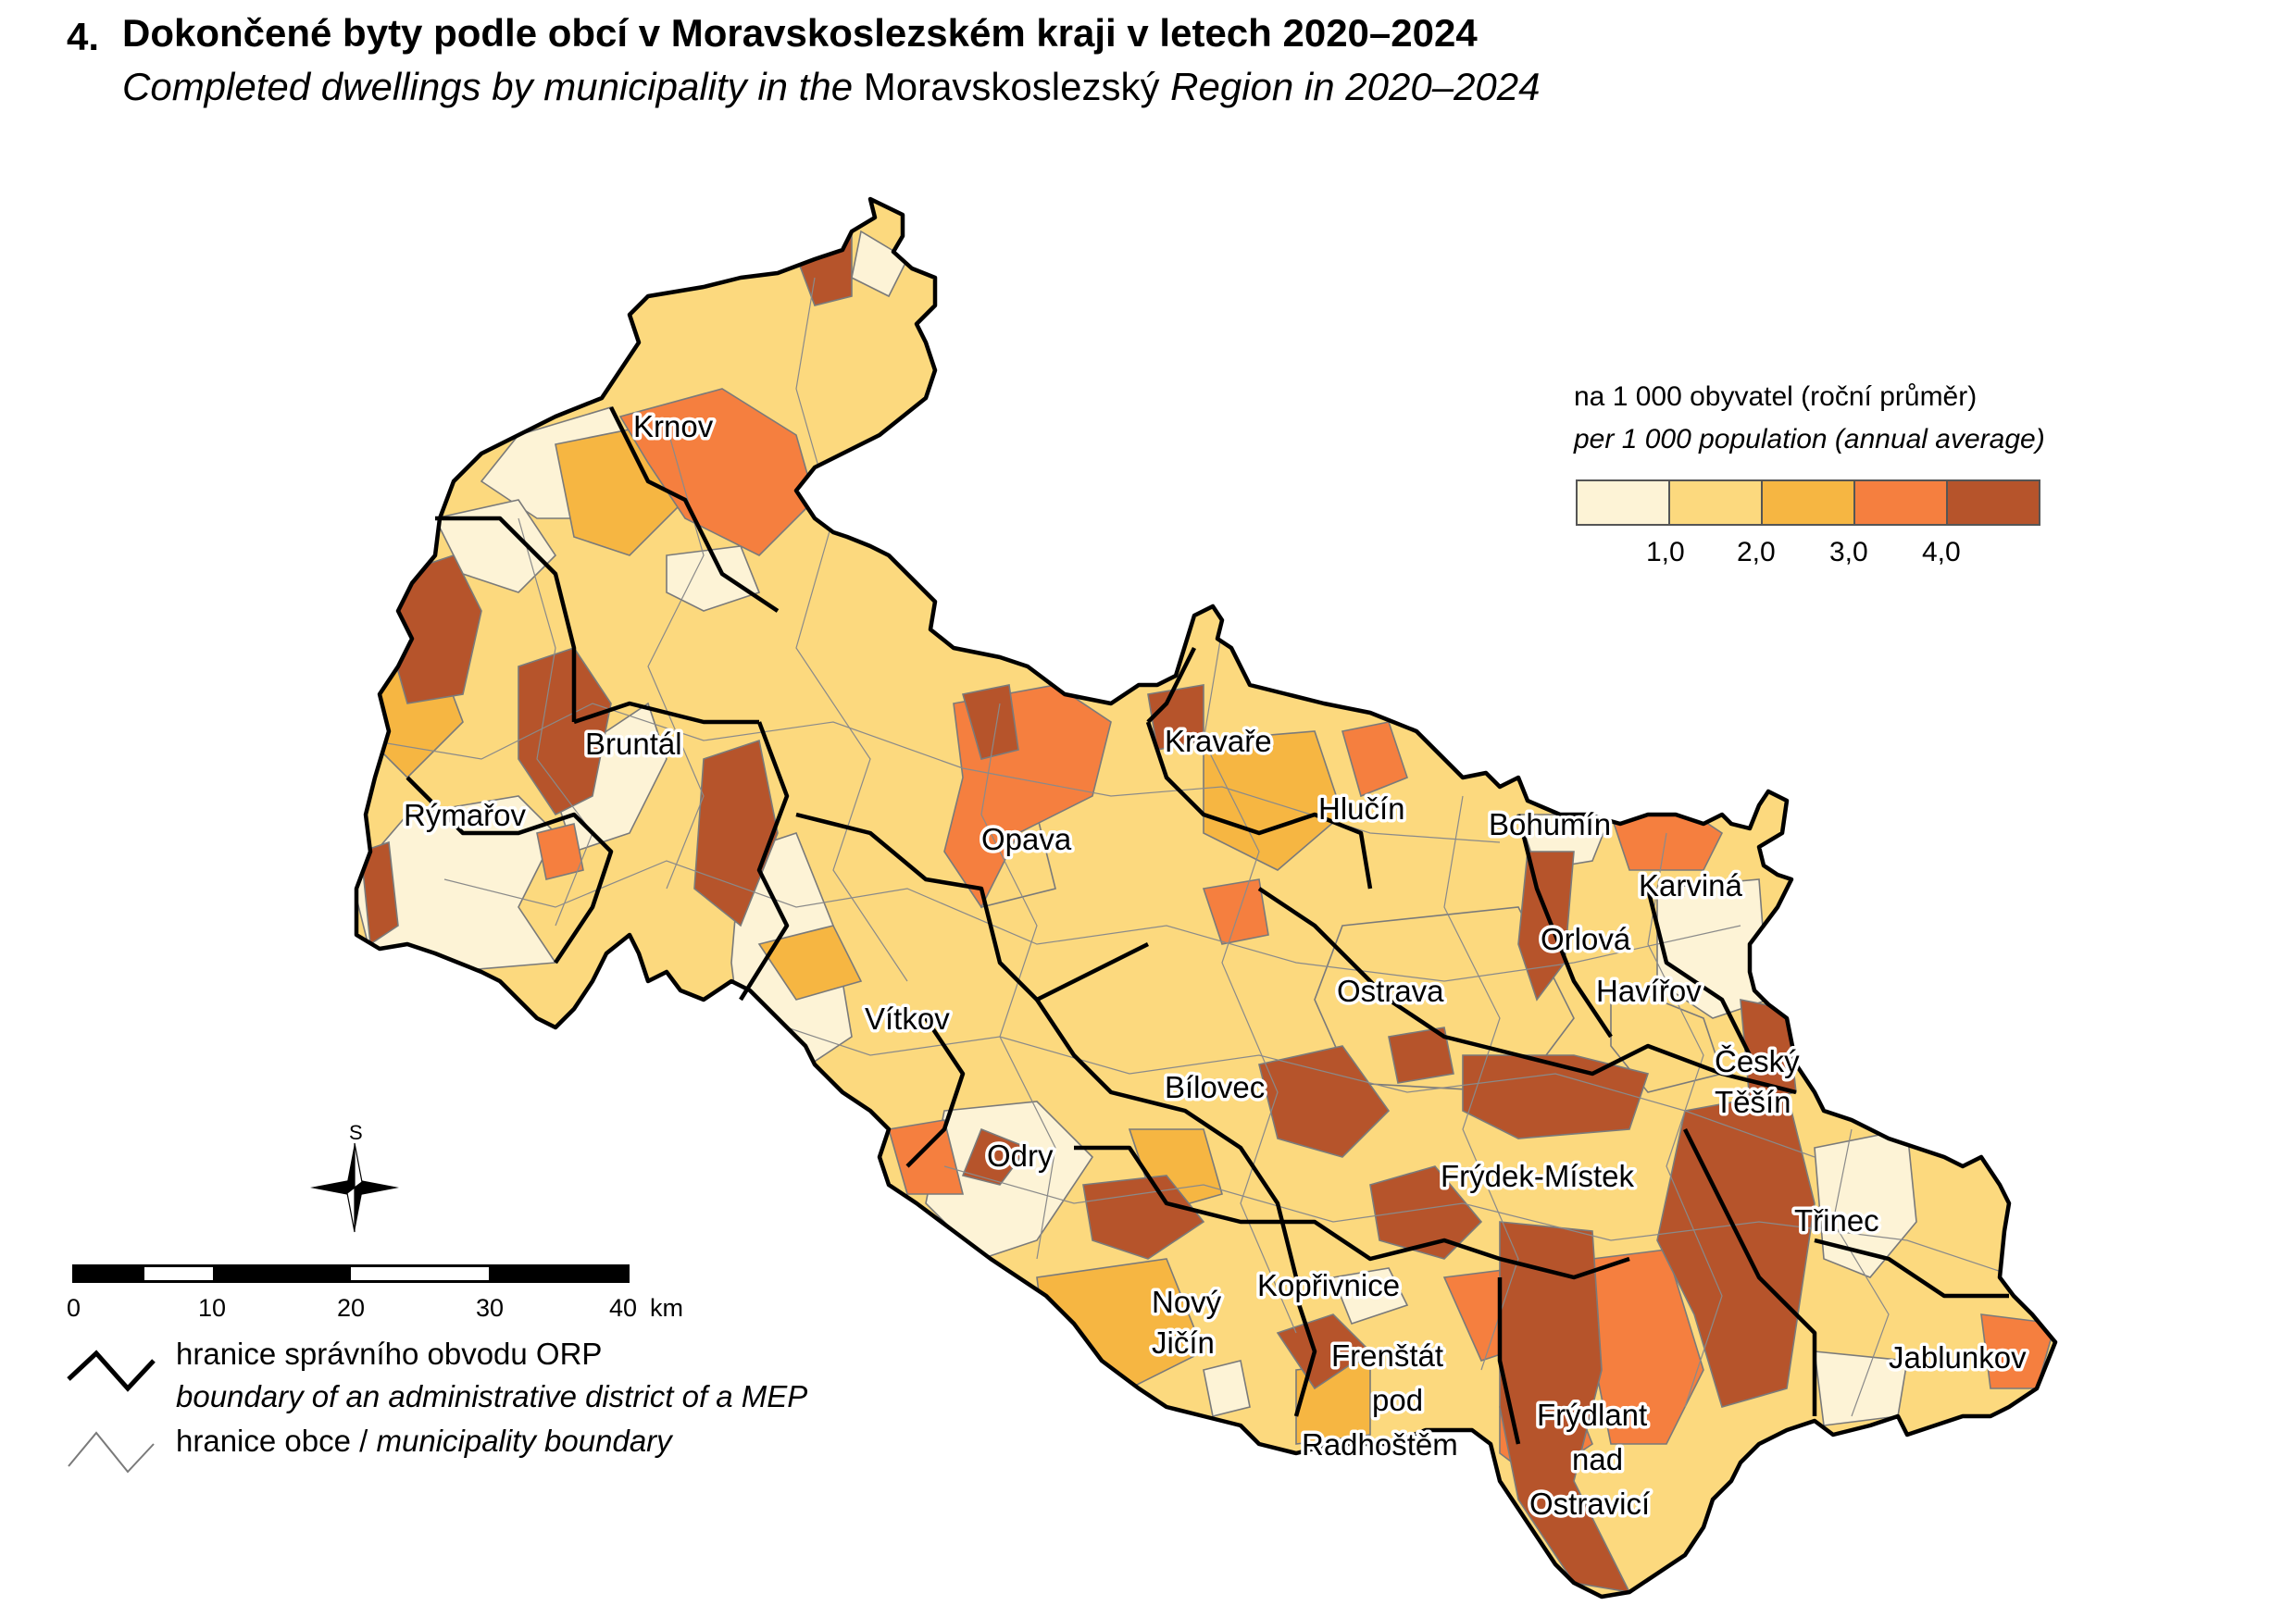 The width and height of the screenshot is (2296, 1618). I want to click on patch-5r, so click(995, 1156).